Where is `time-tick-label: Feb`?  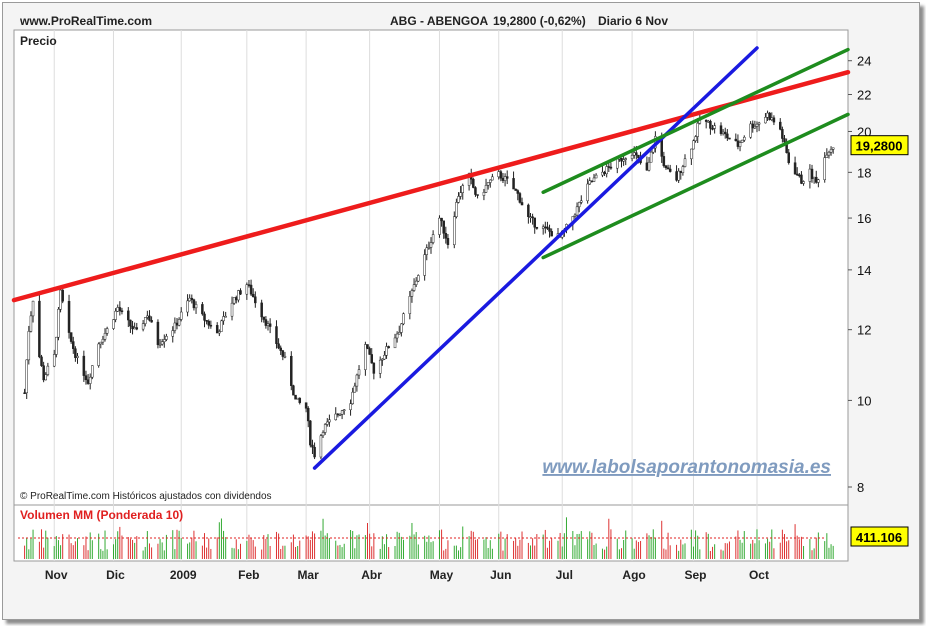 time-tick-label: Feb is located at coordinates (248, 575).